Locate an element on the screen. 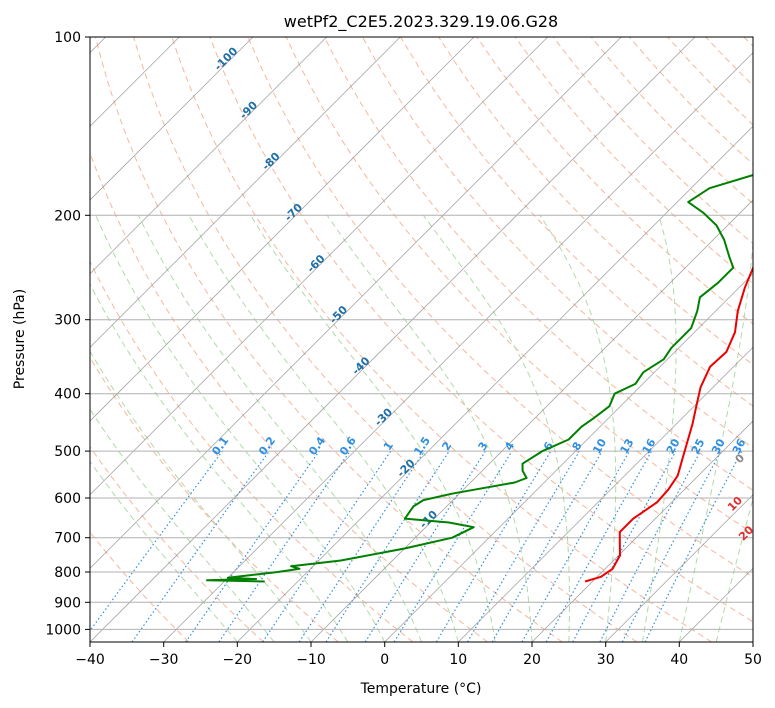 This screenshot has width=775, height=708. isotherm-label: -30 is located at coordinates (383, 416).